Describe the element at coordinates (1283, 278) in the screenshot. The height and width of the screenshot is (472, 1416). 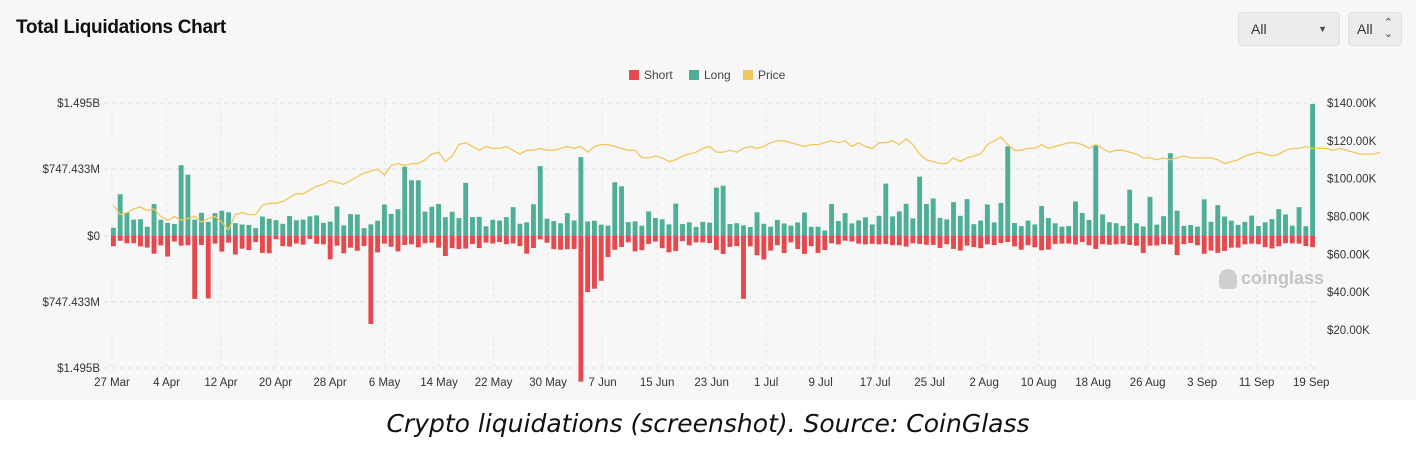
I see `watermark-text: coinglass` at that location.